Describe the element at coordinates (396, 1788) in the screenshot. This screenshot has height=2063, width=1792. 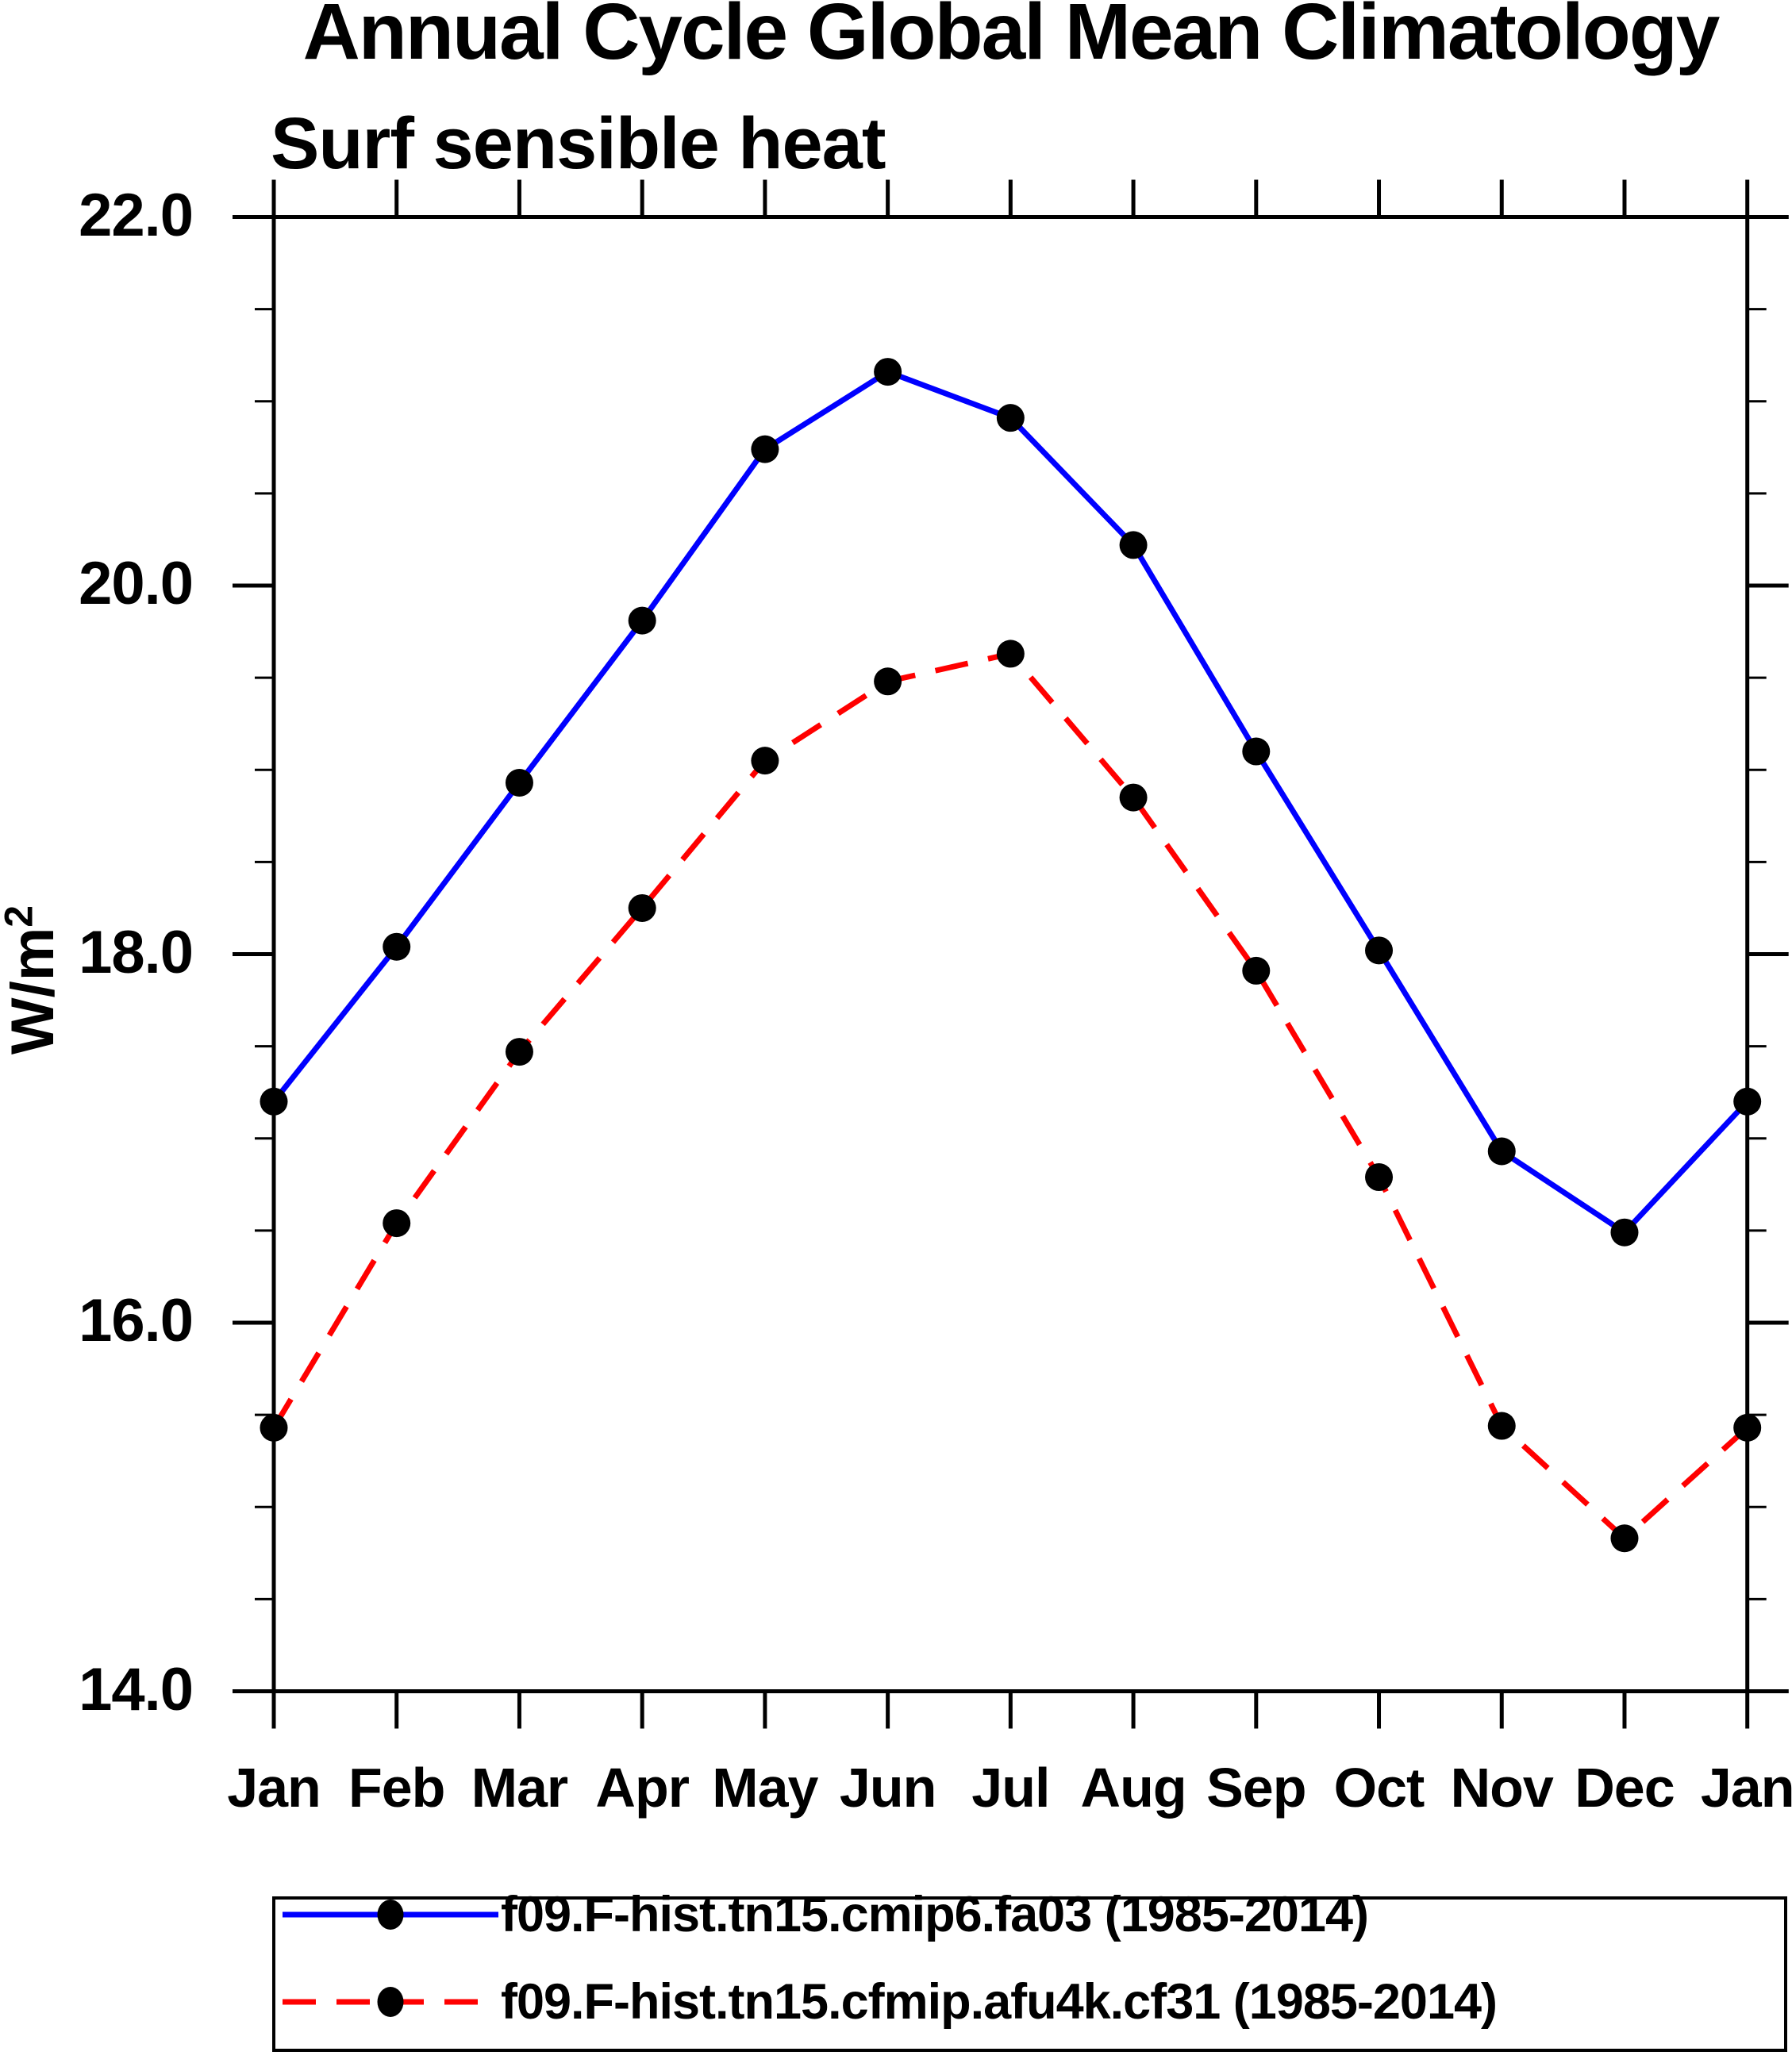
I see `x-tick-label: Feb` at that location.